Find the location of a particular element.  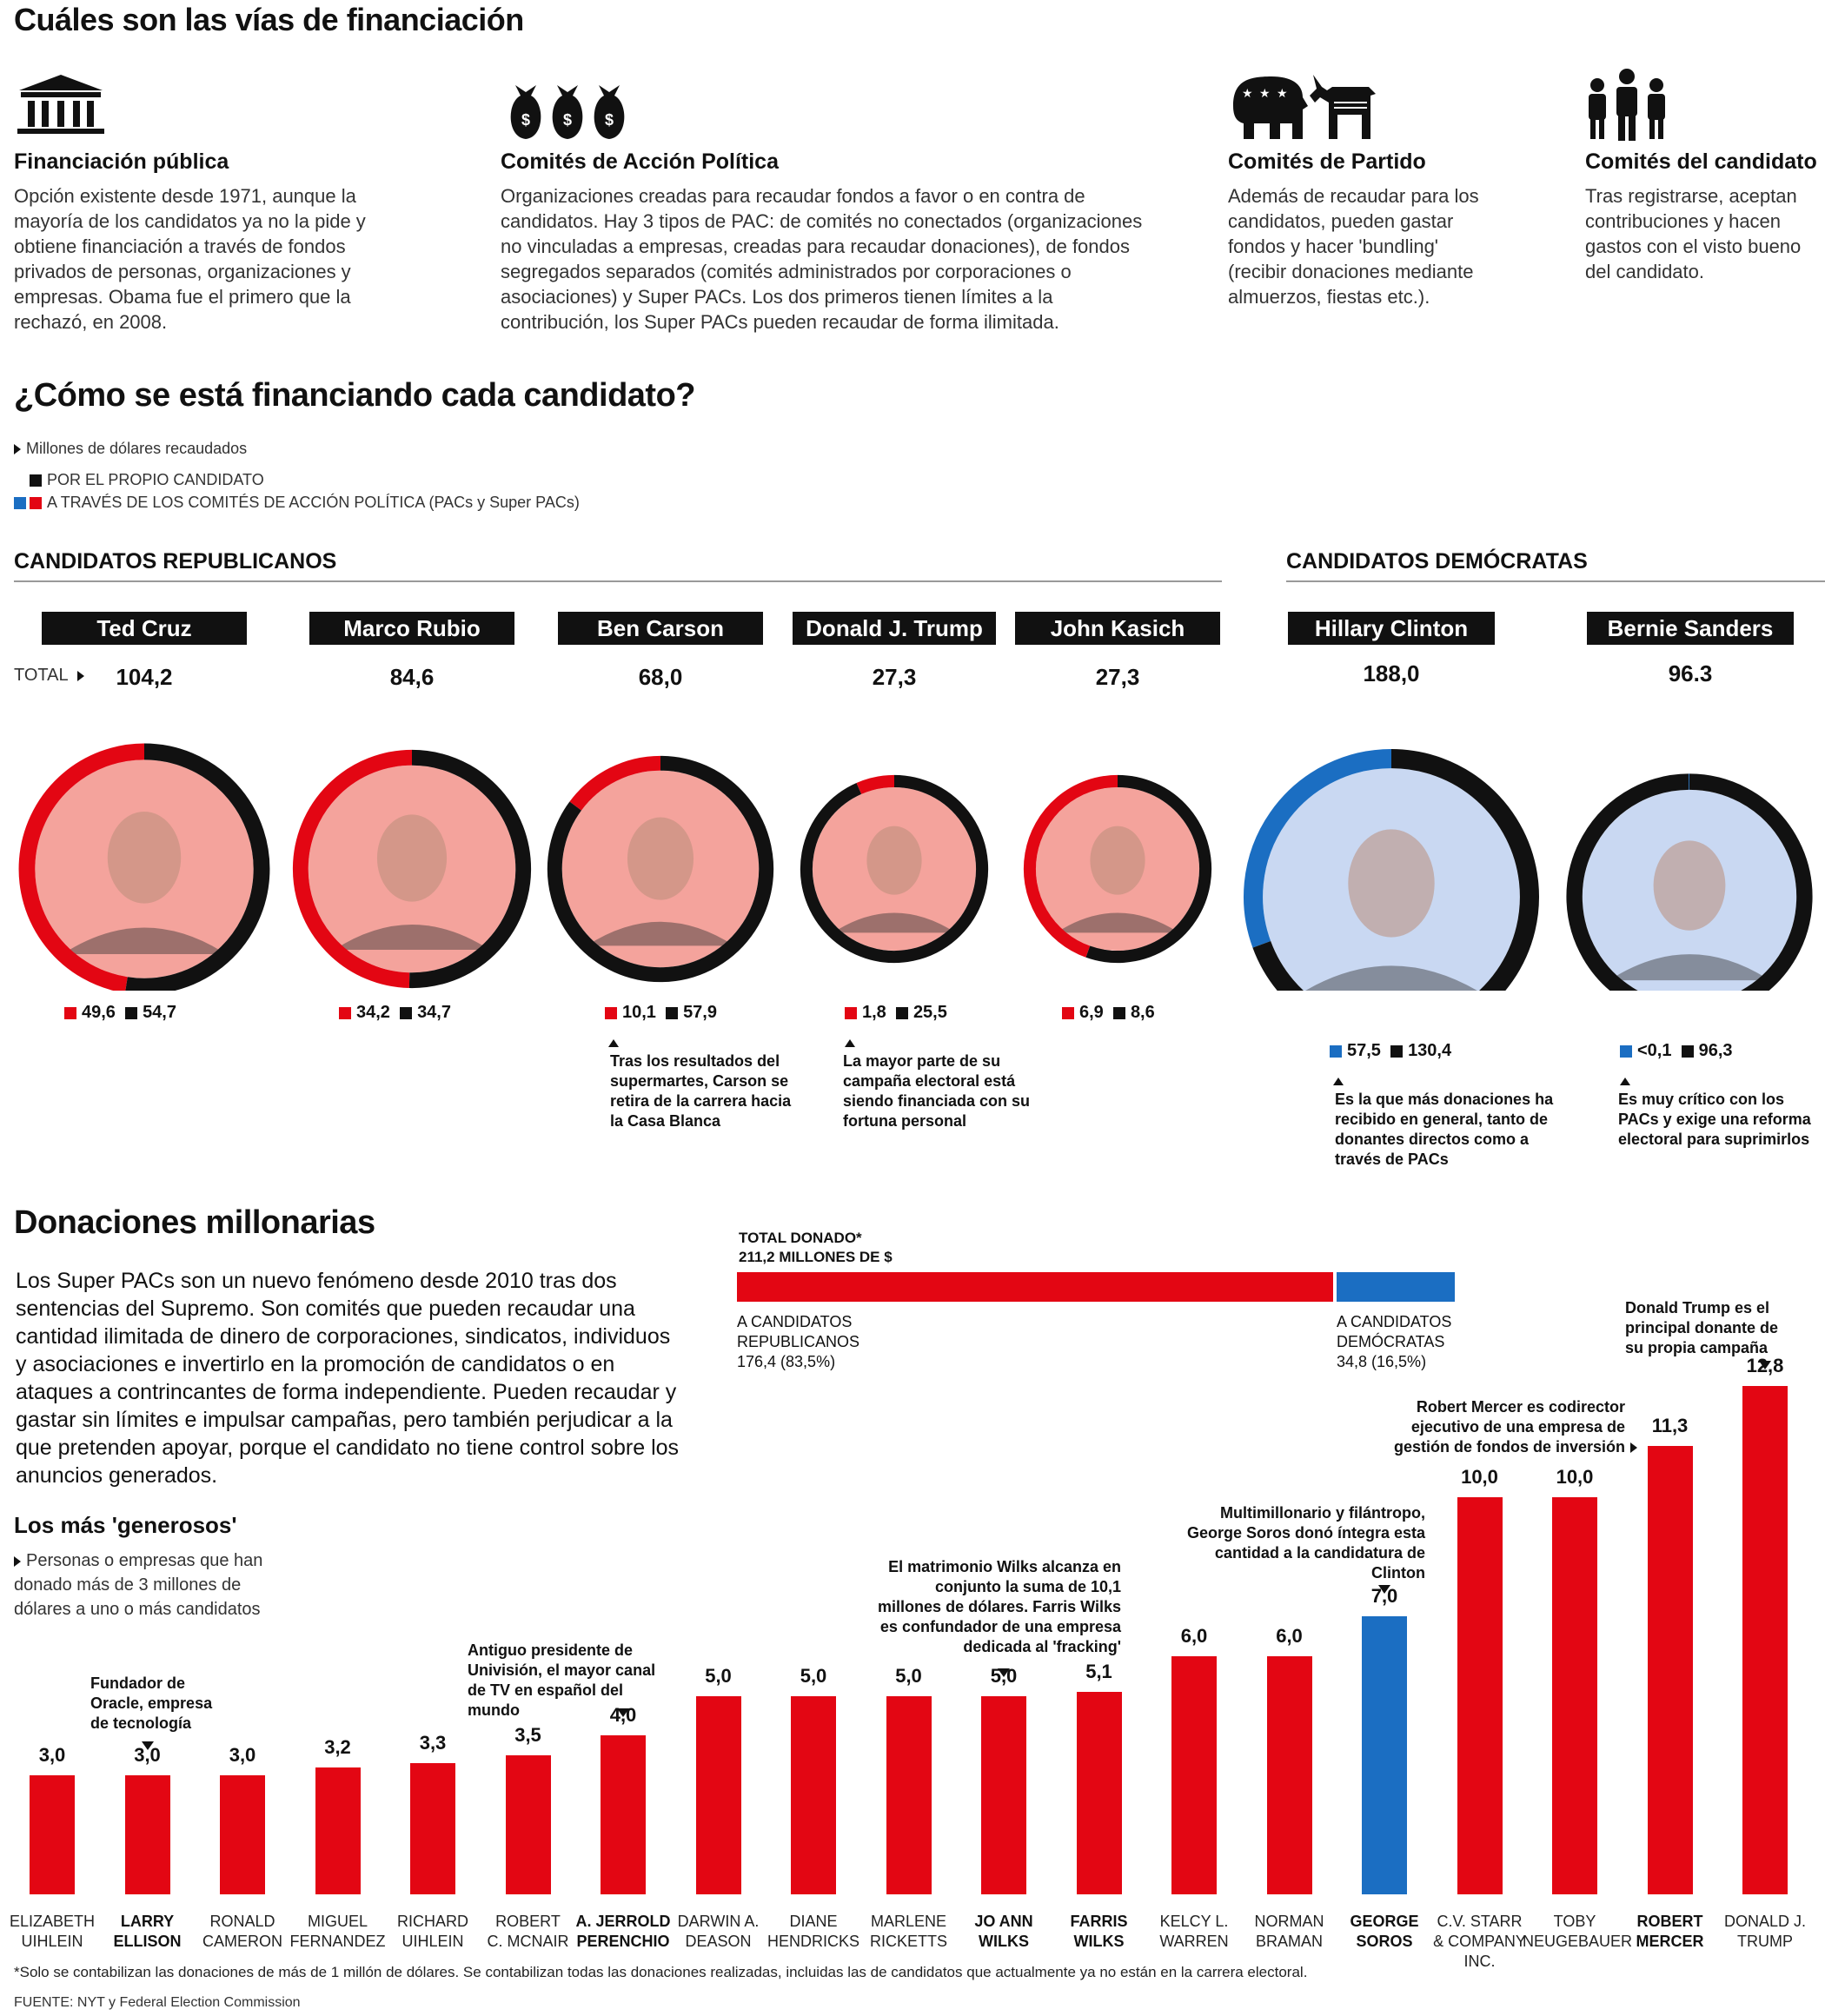

candidate-total: 68,0 is located at coordinates (660, 677).